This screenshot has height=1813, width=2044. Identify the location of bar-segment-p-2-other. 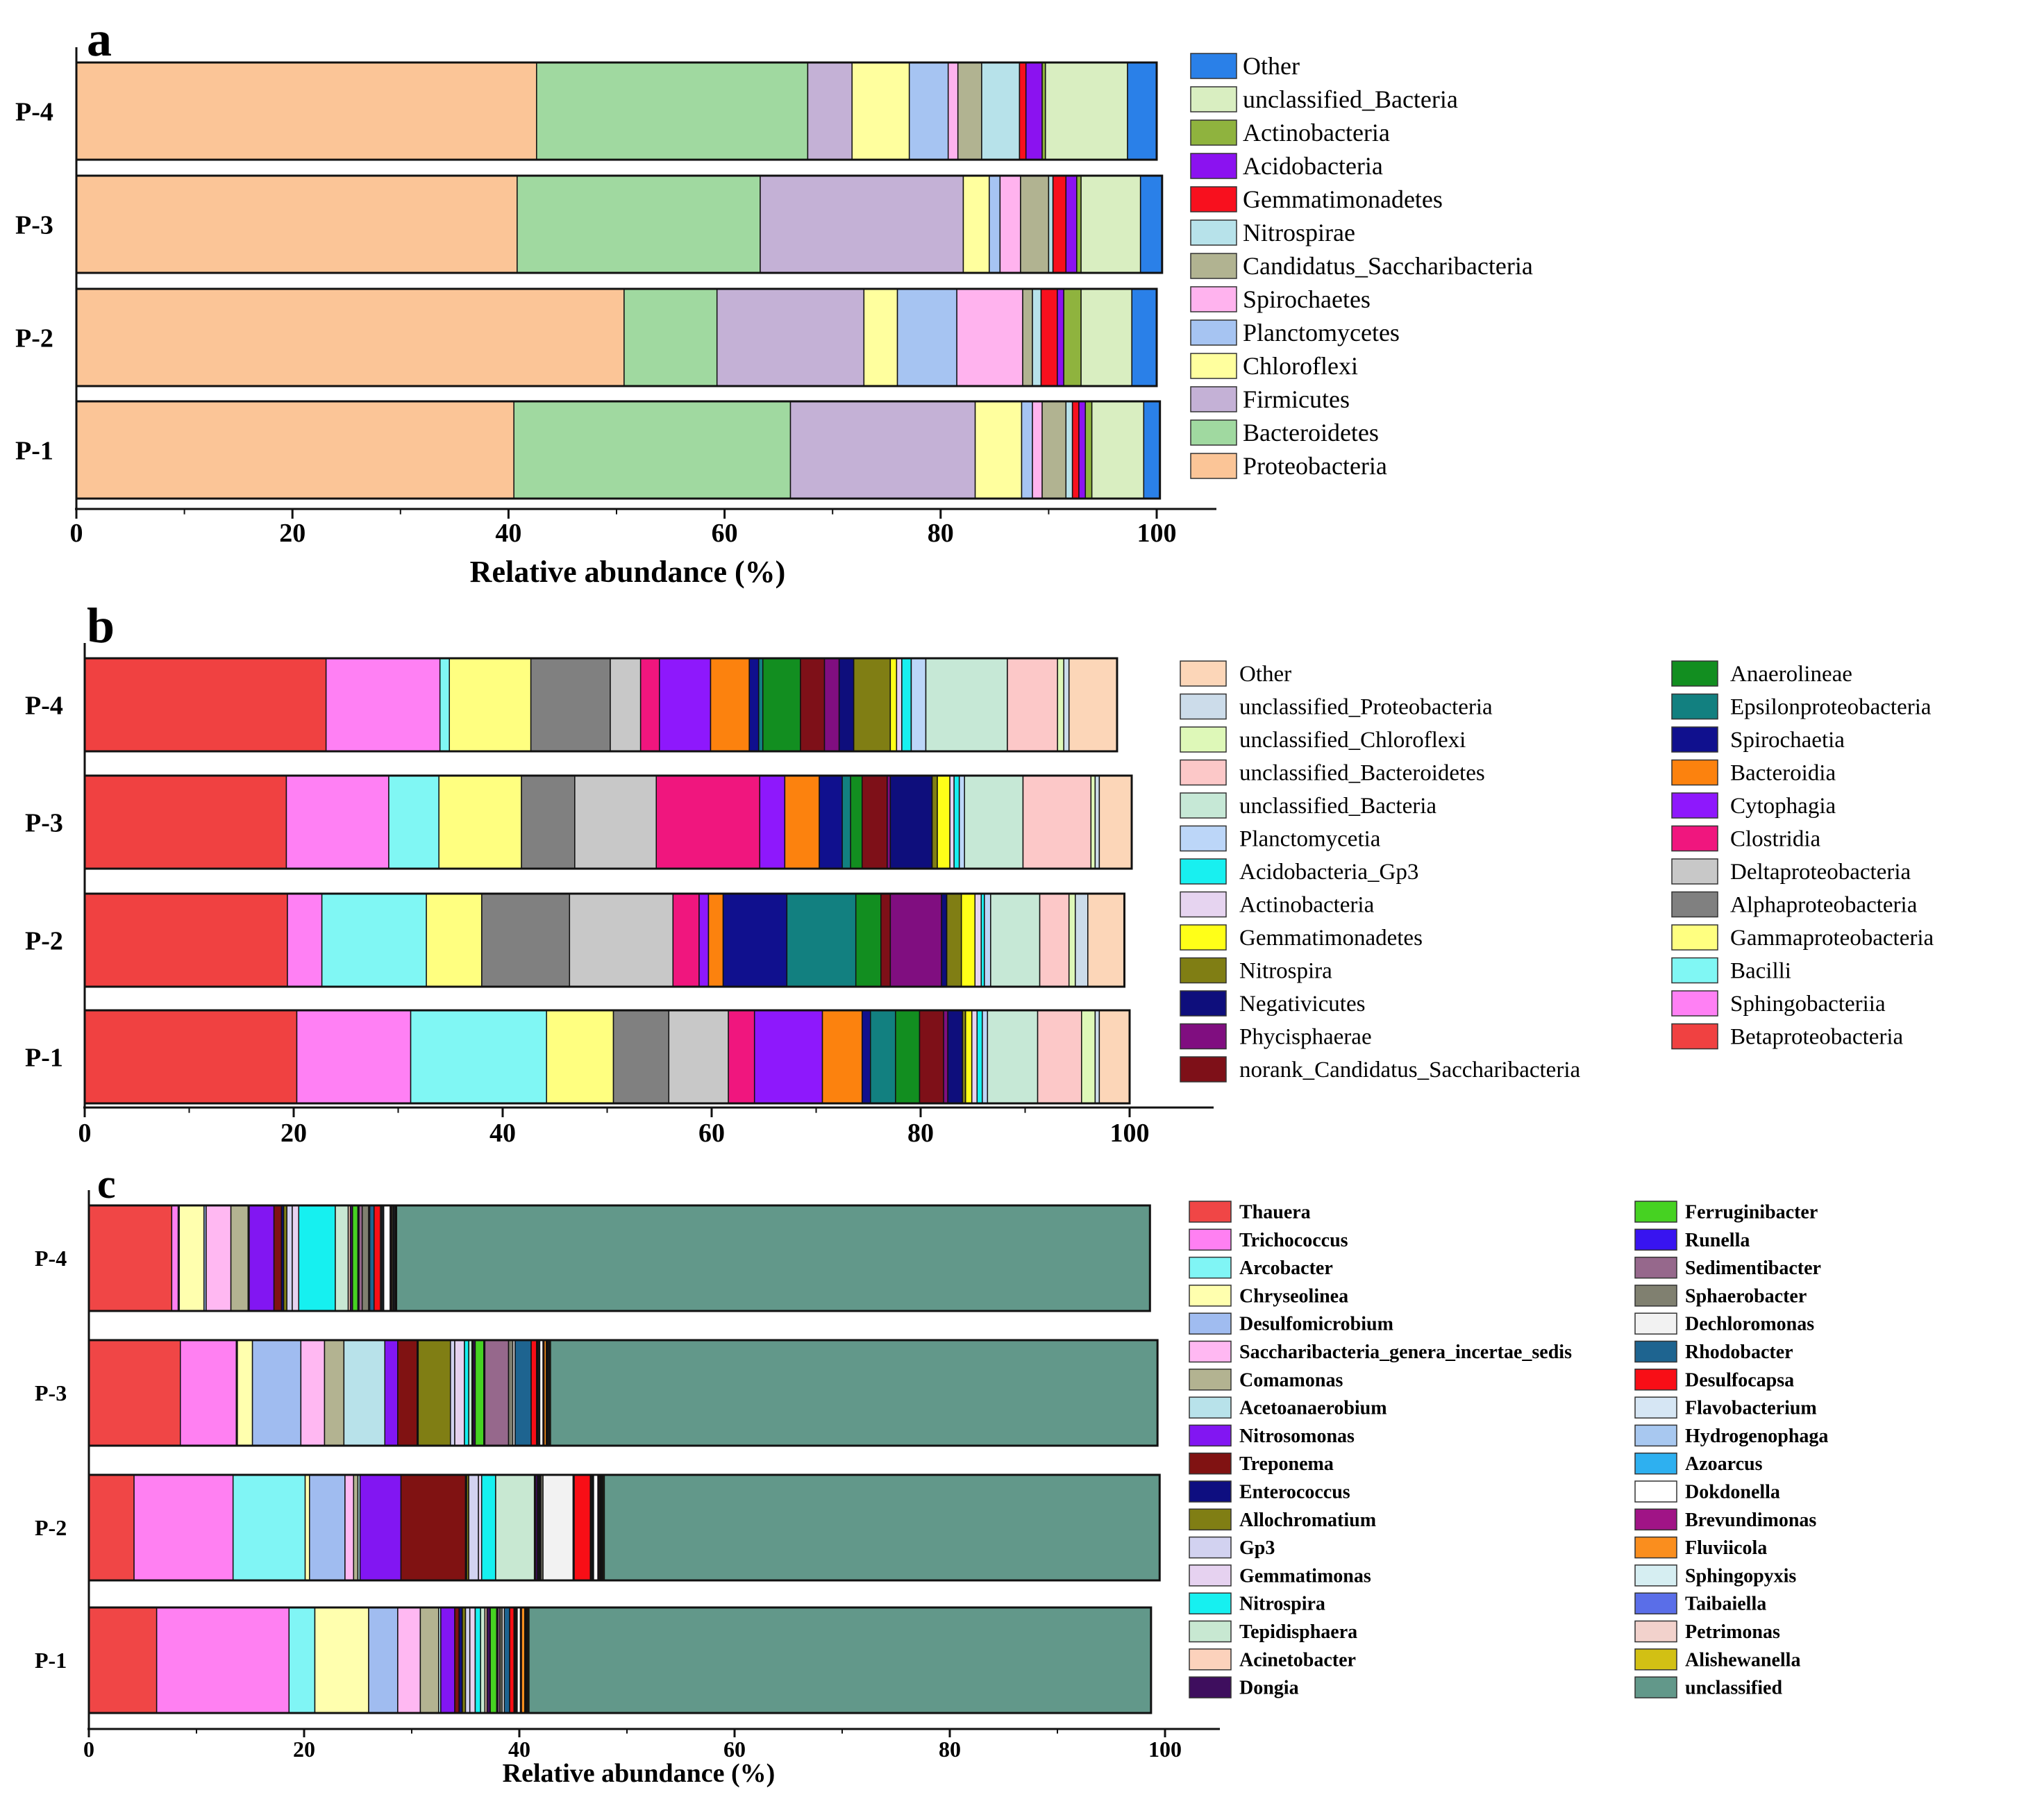
(1144, 337).